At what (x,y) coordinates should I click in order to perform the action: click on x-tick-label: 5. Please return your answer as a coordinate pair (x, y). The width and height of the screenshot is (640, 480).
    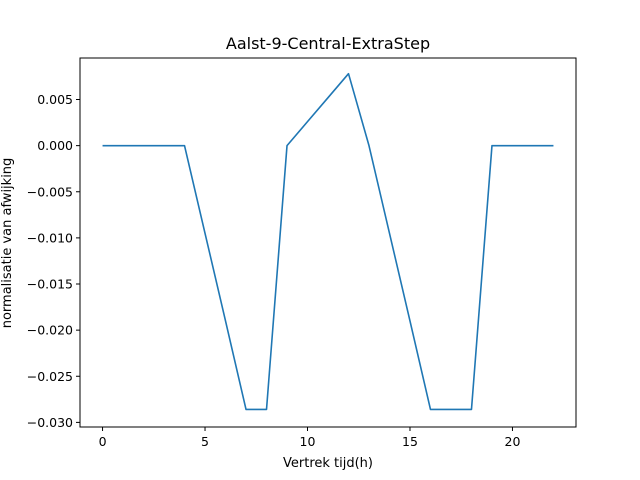
    Looking at the image, I should click on (205, 441).